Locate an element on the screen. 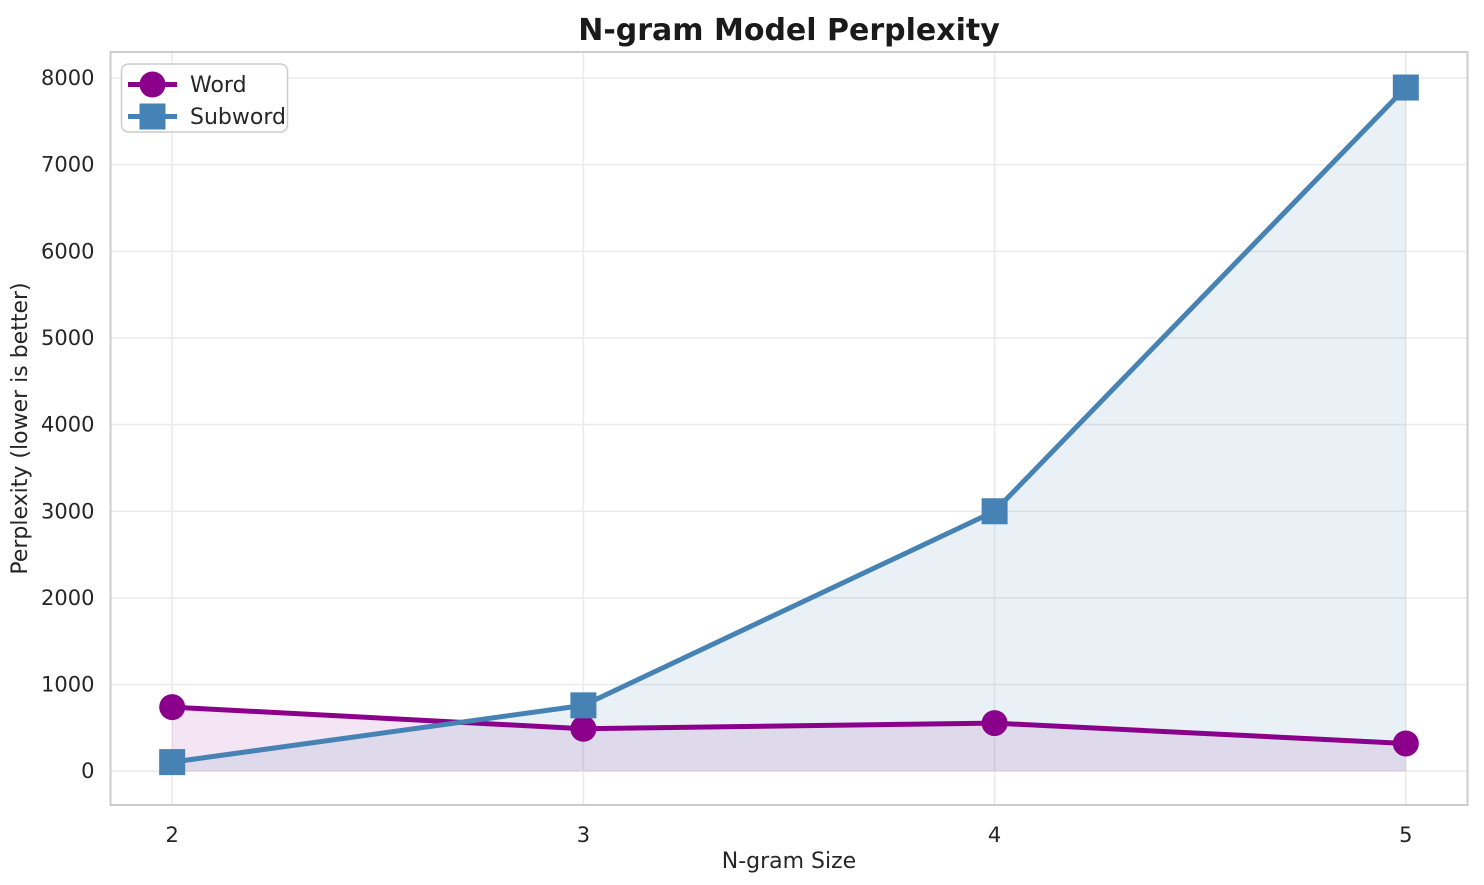 The height and width of the screenshot is (885, 1484). marker-word-x5 is located at coordinates (1405, 743).